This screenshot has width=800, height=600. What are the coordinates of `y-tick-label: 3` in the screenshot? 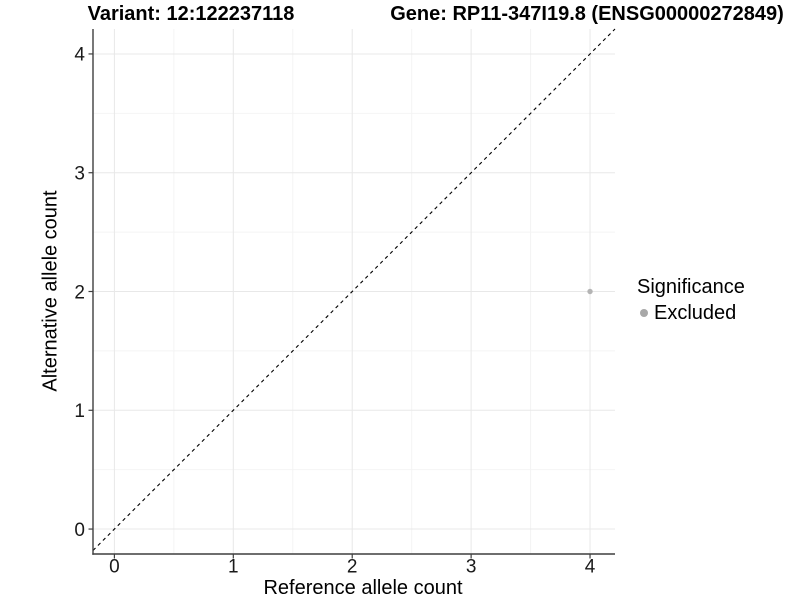 It's located at (79, 174).